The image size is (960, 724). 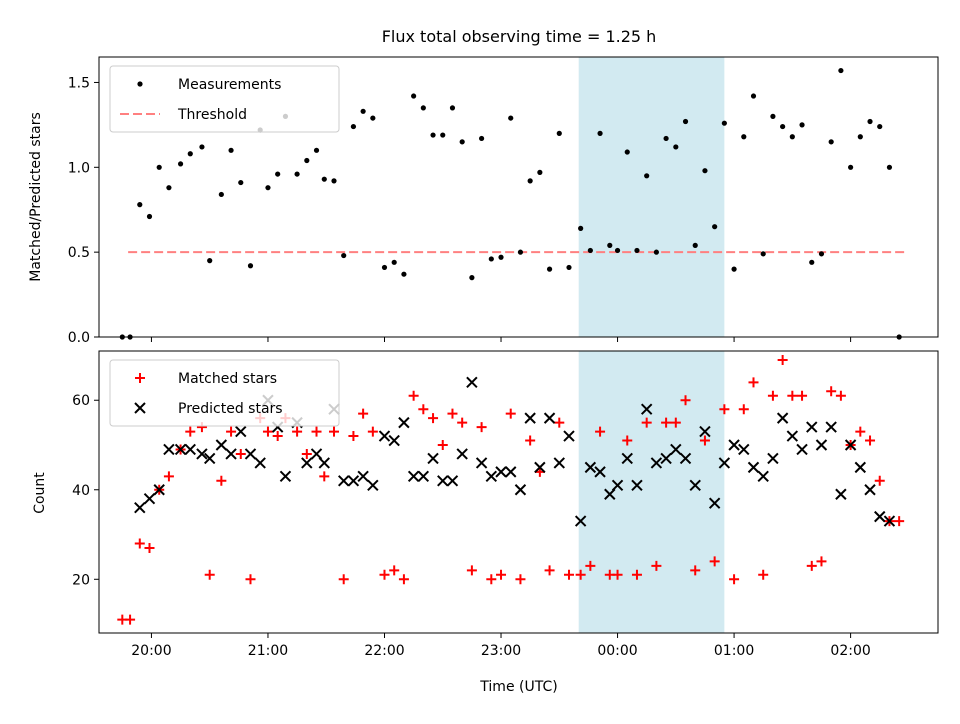 I want to click on y-tick-label: 40, so click(x=81, y=491).